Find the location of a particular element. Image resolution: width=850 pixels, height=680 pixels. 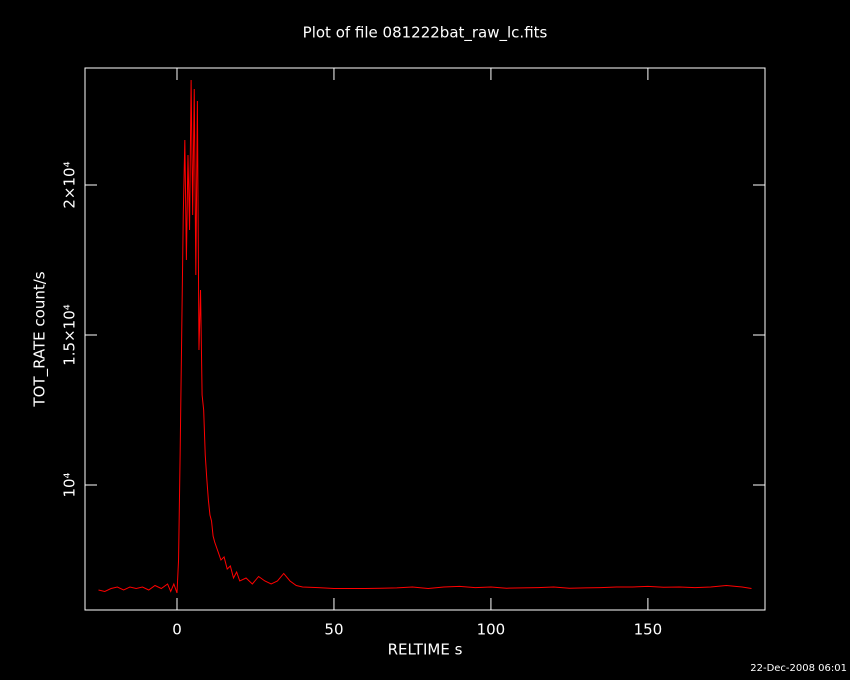

chart-title: Plot of file 081222bat_raw_lc.fits is located at coordinates (425, 33).